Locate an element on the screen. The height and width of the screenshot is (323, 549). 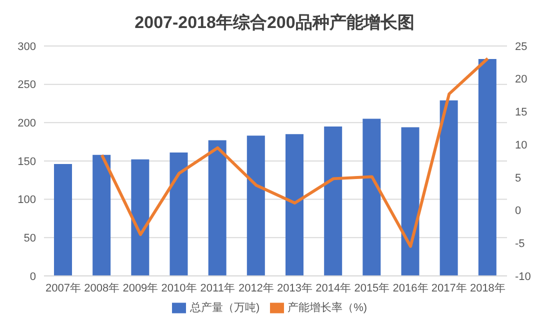
y-tick-label: 200 is located at coordinates (27, 124).